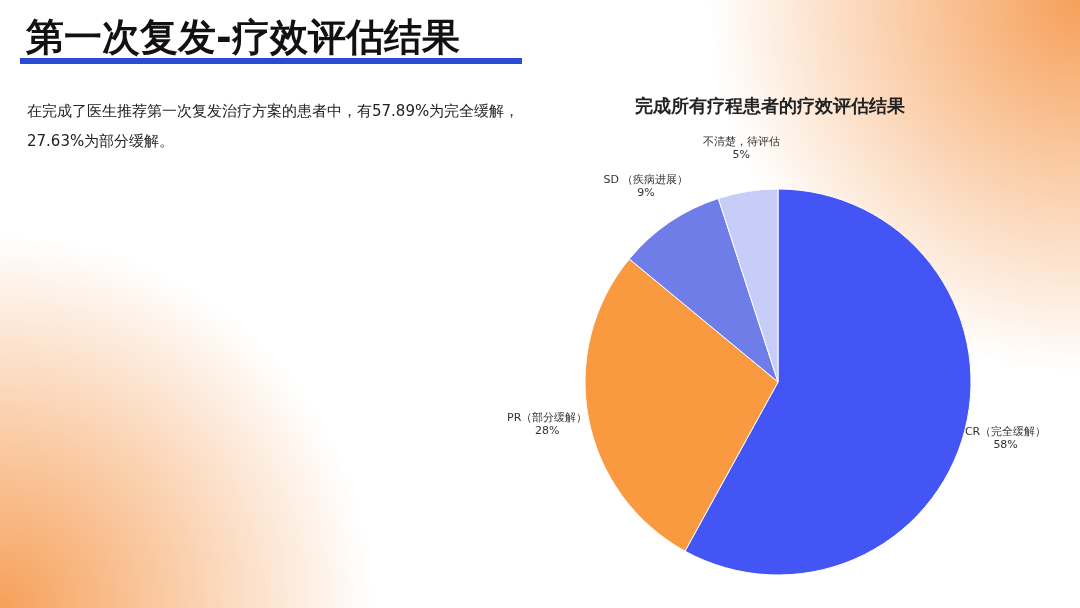 This screenshot has height=608, width=1080. Describe the element at coordinates (243, 37) in the screenshot. I see `chart-title: 第一次复发-疗效评估结果` at that location.